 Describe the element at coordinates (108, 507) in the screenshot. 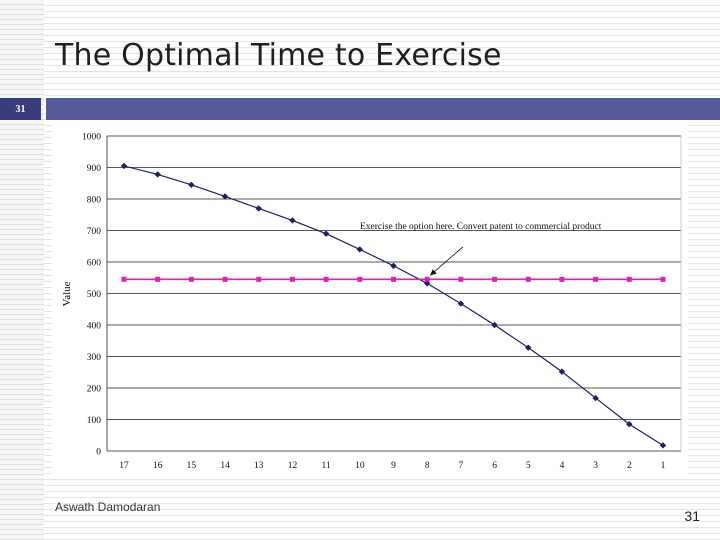

I see `author-footer: Aswath Damodaran` at that location.